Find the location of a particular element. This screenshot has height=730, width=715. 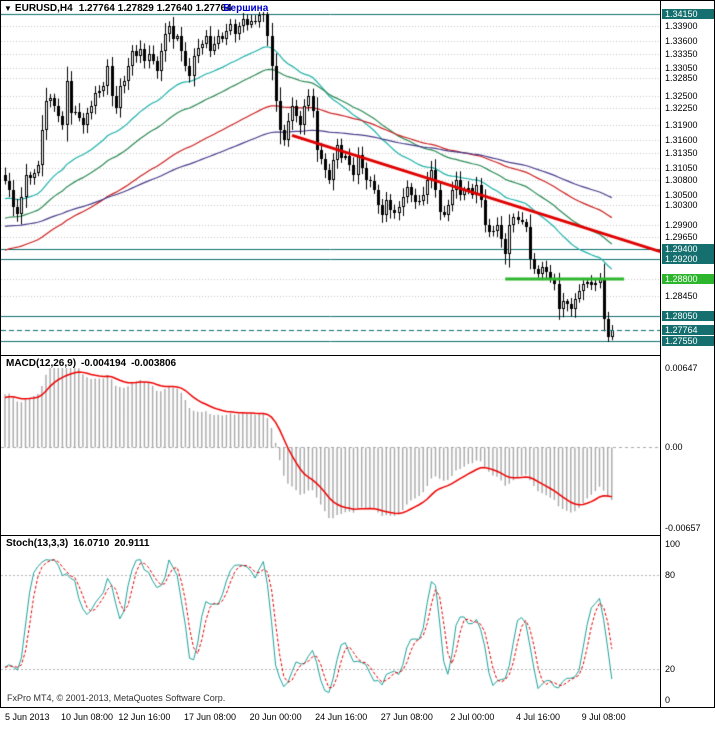

chart-symbol-timeframe: EURUSD,H4 is located at coordinates (43, 8).